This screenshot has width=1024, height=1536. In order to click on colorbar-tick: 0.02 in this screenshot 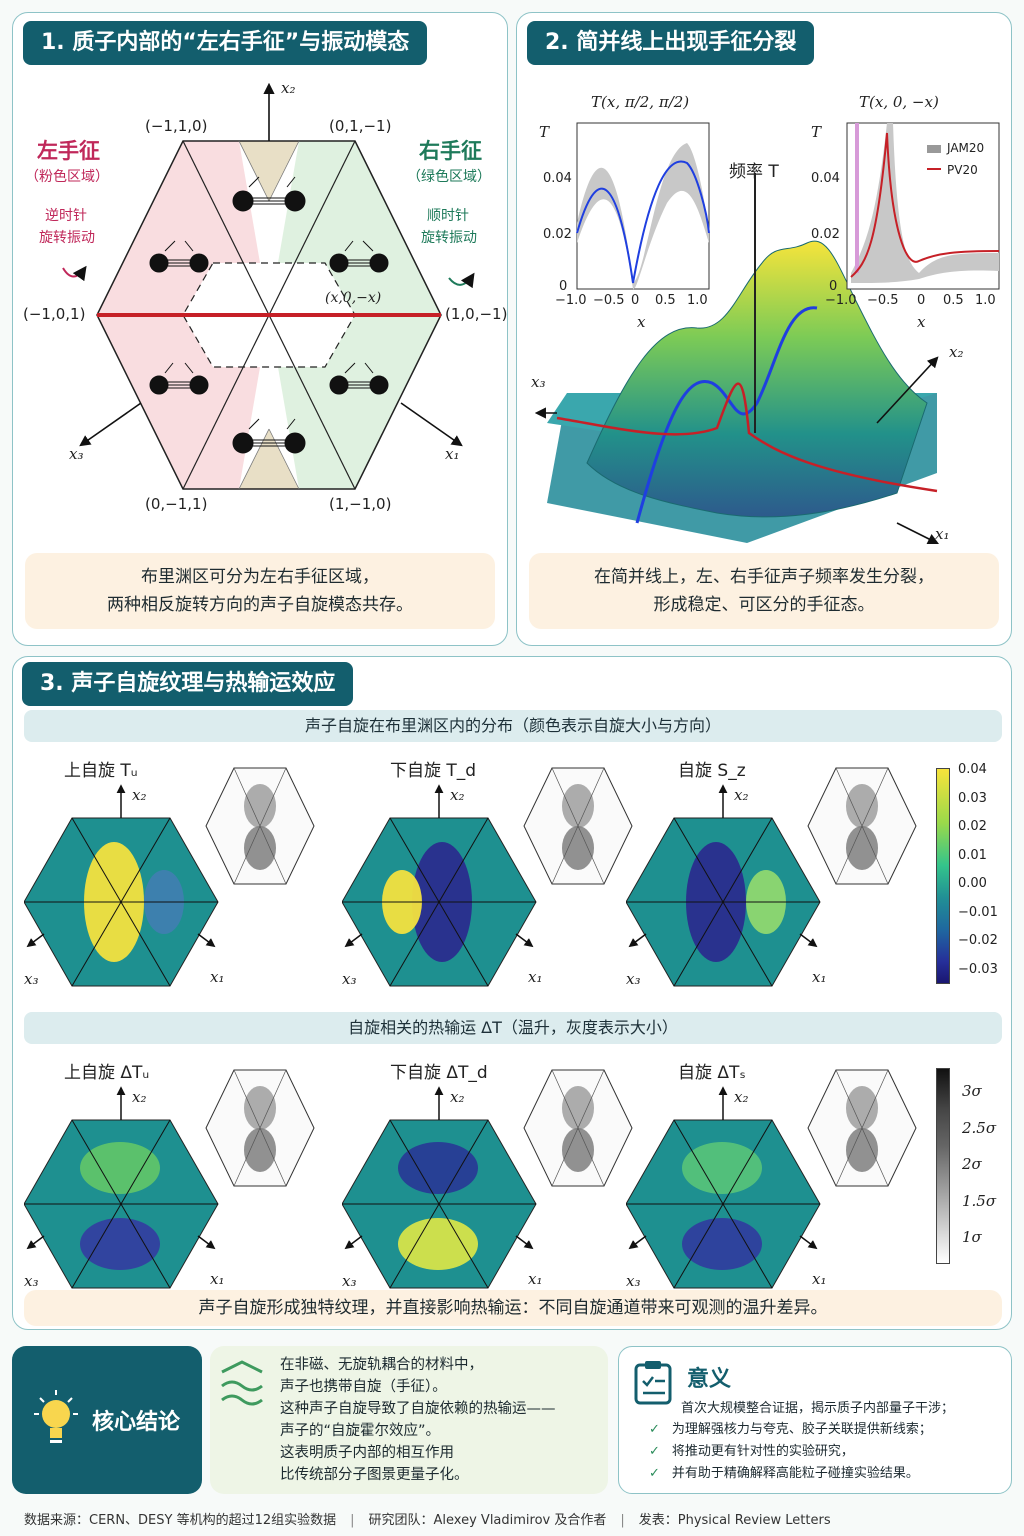, I will do `click(972, 826)`.